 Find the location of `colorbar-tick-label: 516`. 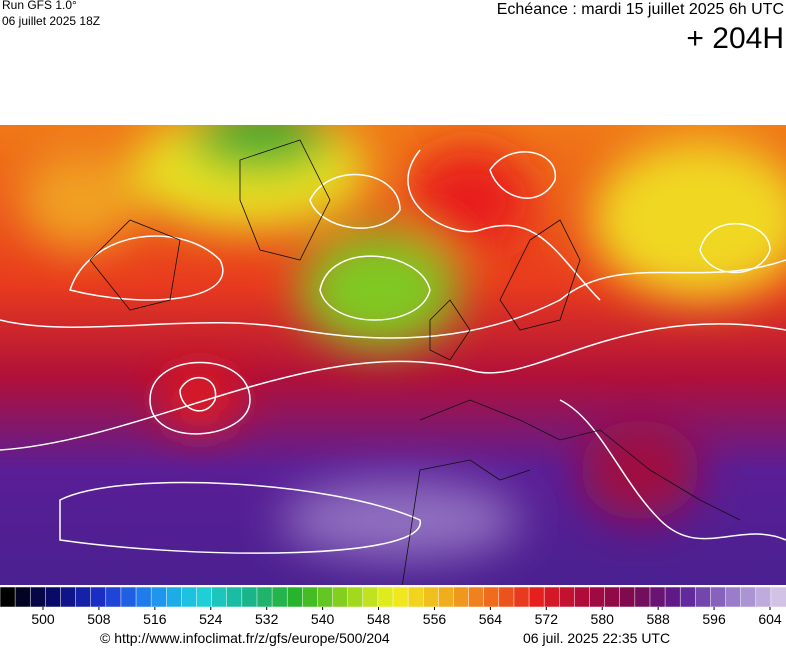

colorbar-tick-label: 516 is located at coordinates (155, 619).